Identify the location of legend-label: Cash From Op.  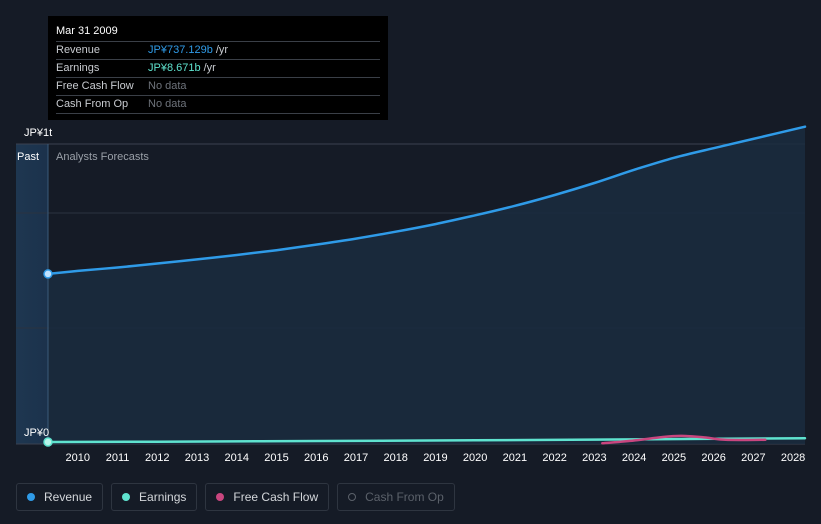
(404, 497).